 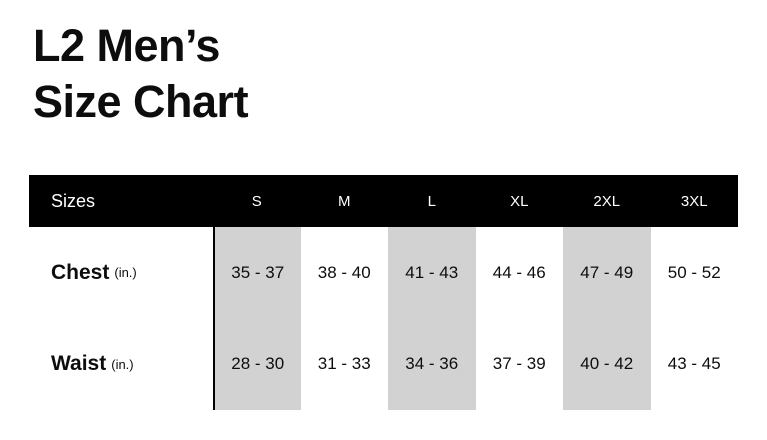 I want to click on row-unit-chest-text: (in.), so click(x=125, y=273).